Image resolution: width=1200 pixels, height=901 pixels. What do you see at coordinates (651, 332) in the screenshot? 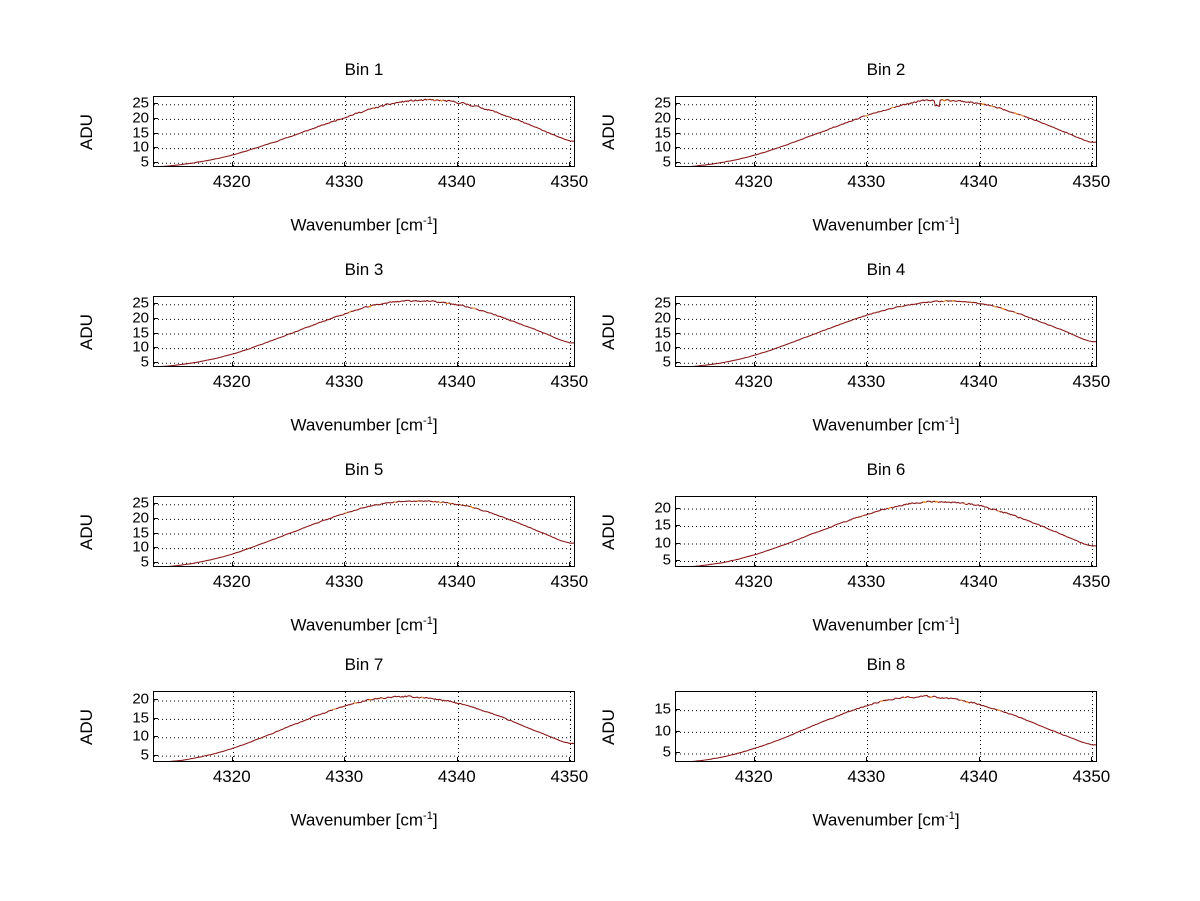
I see `y-tick-labels: 25 20 15 10 5` at bounding box center [651, 332].